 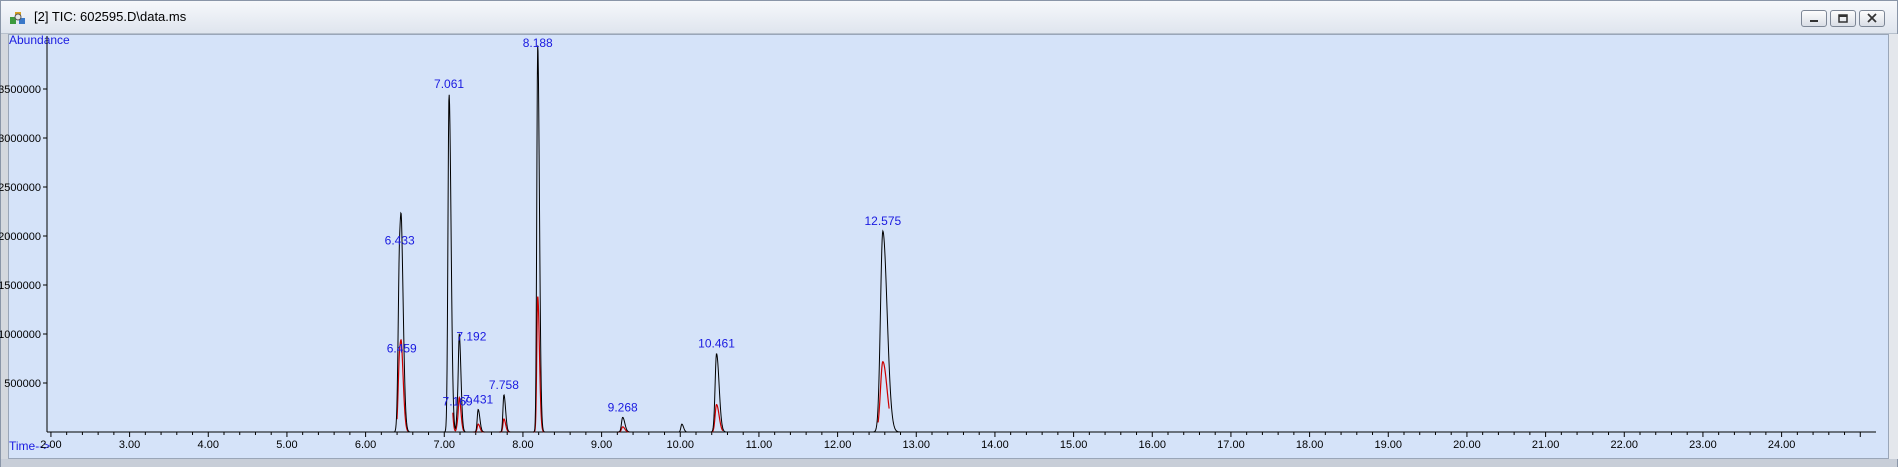 What do you see at coordinates (759, 445) in the screenshot?
I see `x-tick-label: 11.00` at bounding box center [759, 445].